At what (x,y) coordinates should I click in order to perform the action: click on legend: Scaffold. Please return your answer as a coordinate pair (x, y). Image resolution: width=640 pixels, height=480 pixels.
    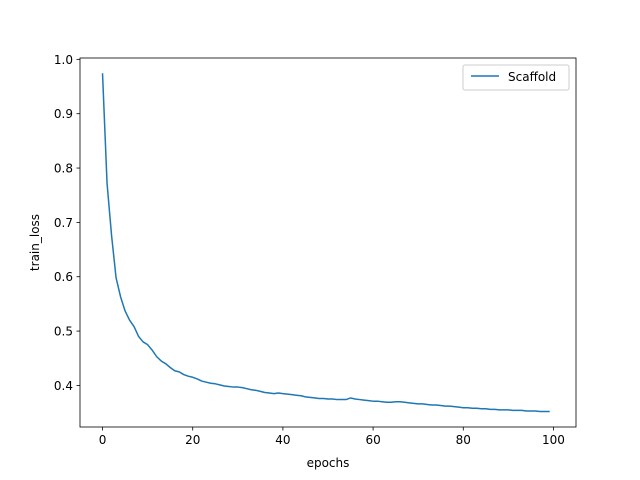
    Looking at the image, I should click on (516, 77).